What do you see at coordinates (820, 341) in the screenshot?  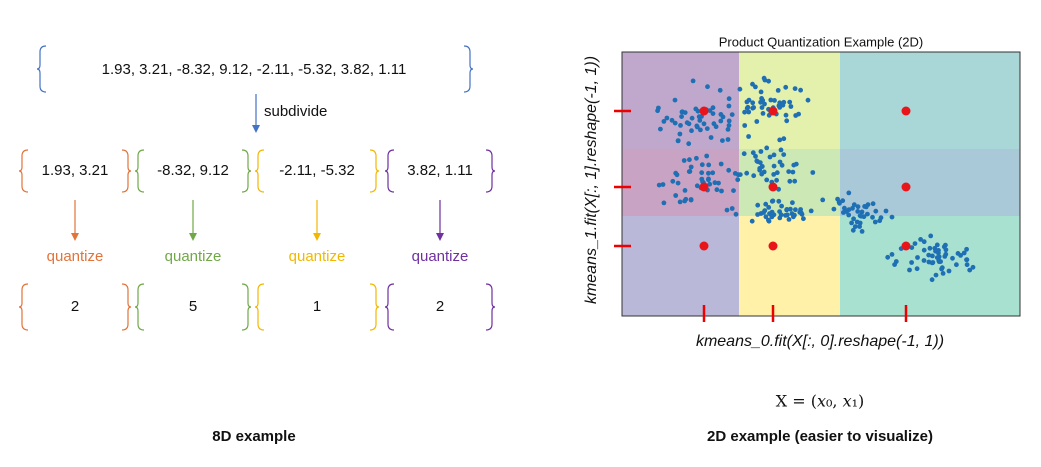 I see `x-label: kmeans_0.fit(X[:, 0].reshape(-1, 1))` at bounding box center [820, 341].